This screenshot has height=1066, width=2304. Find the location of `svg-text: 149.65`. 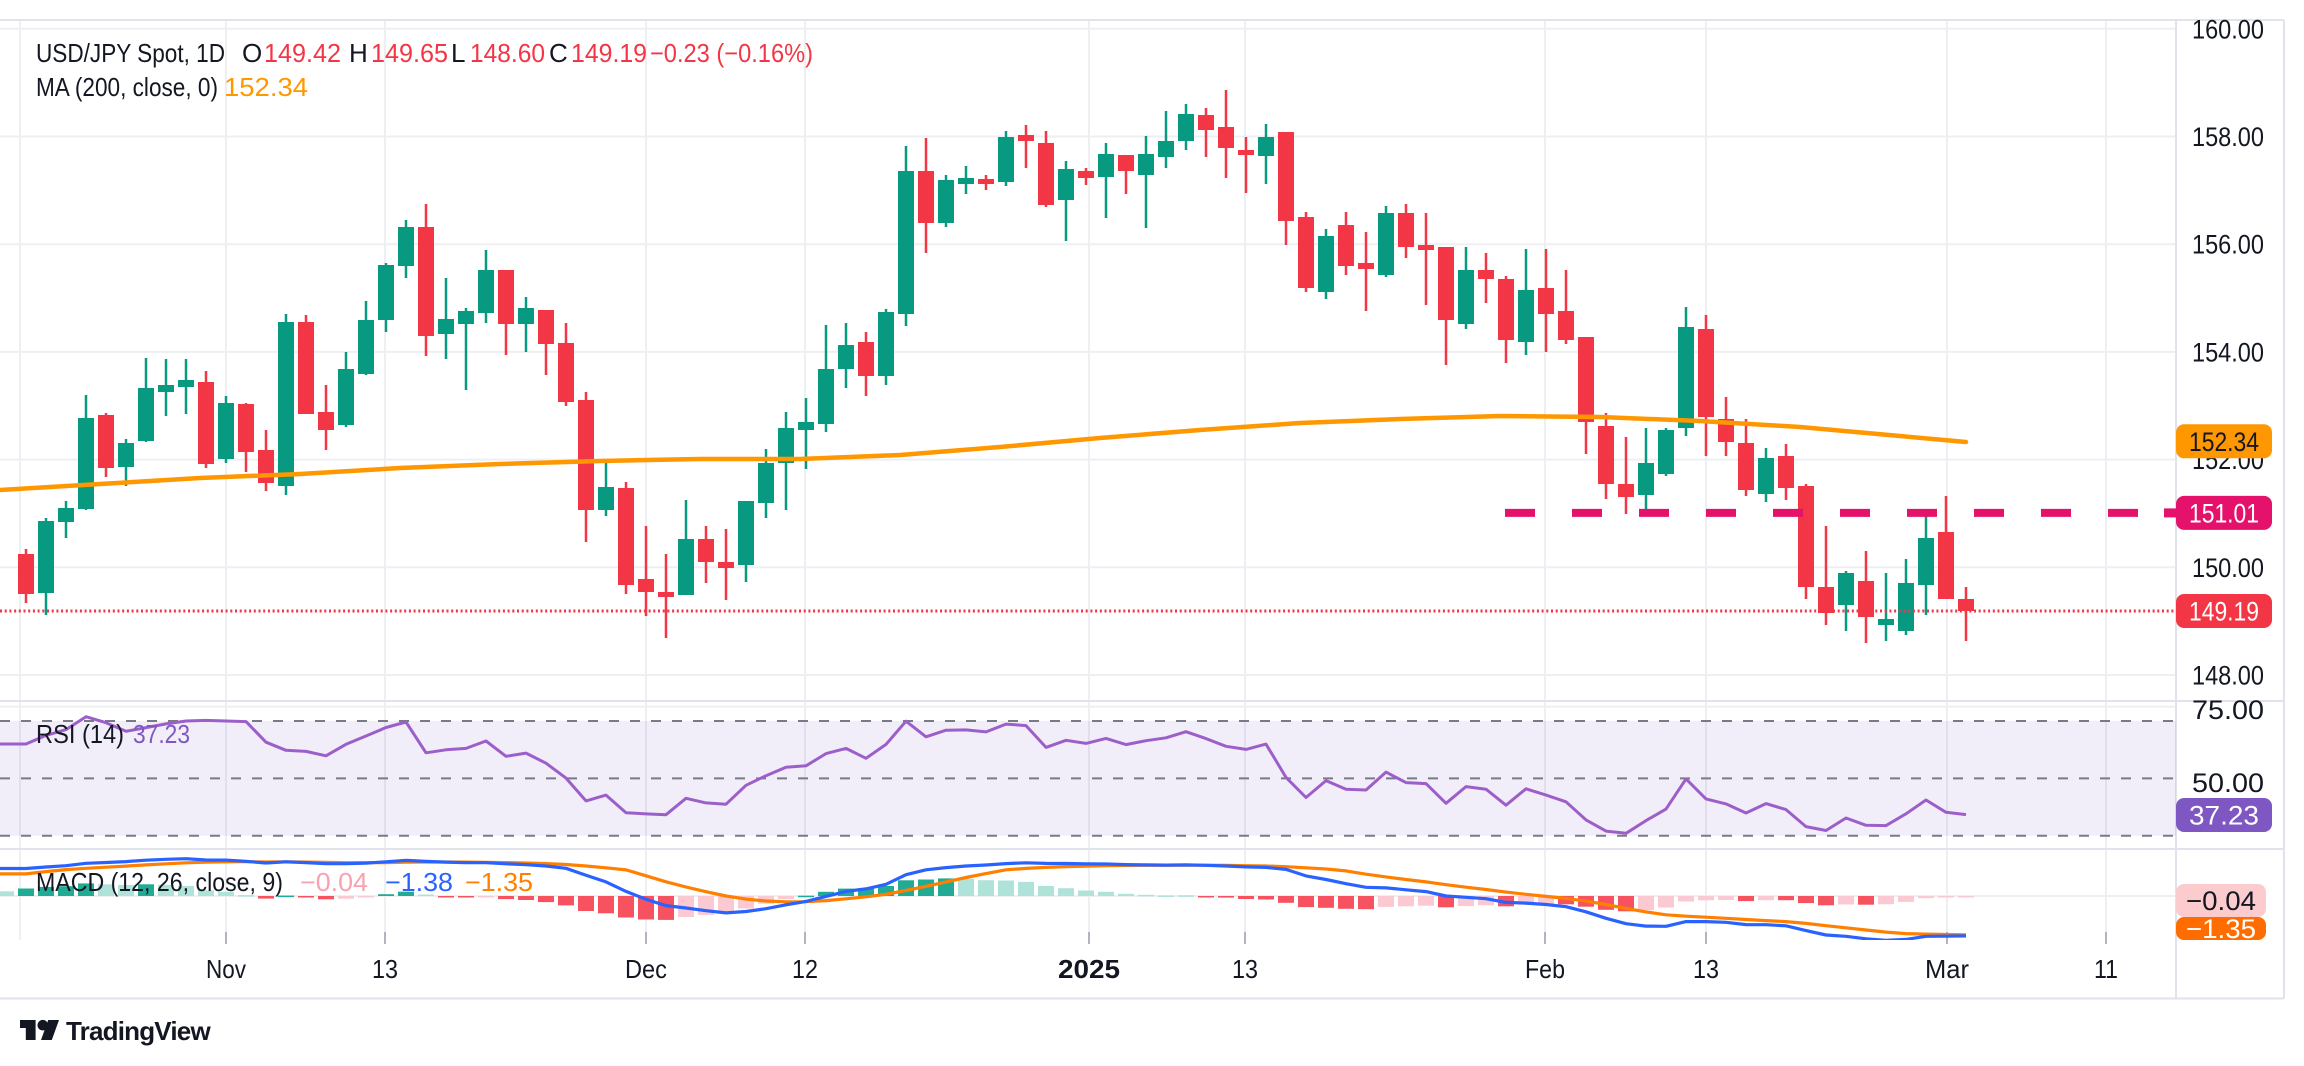

svg-text: 149.65 is located at coordinates (409, 53).